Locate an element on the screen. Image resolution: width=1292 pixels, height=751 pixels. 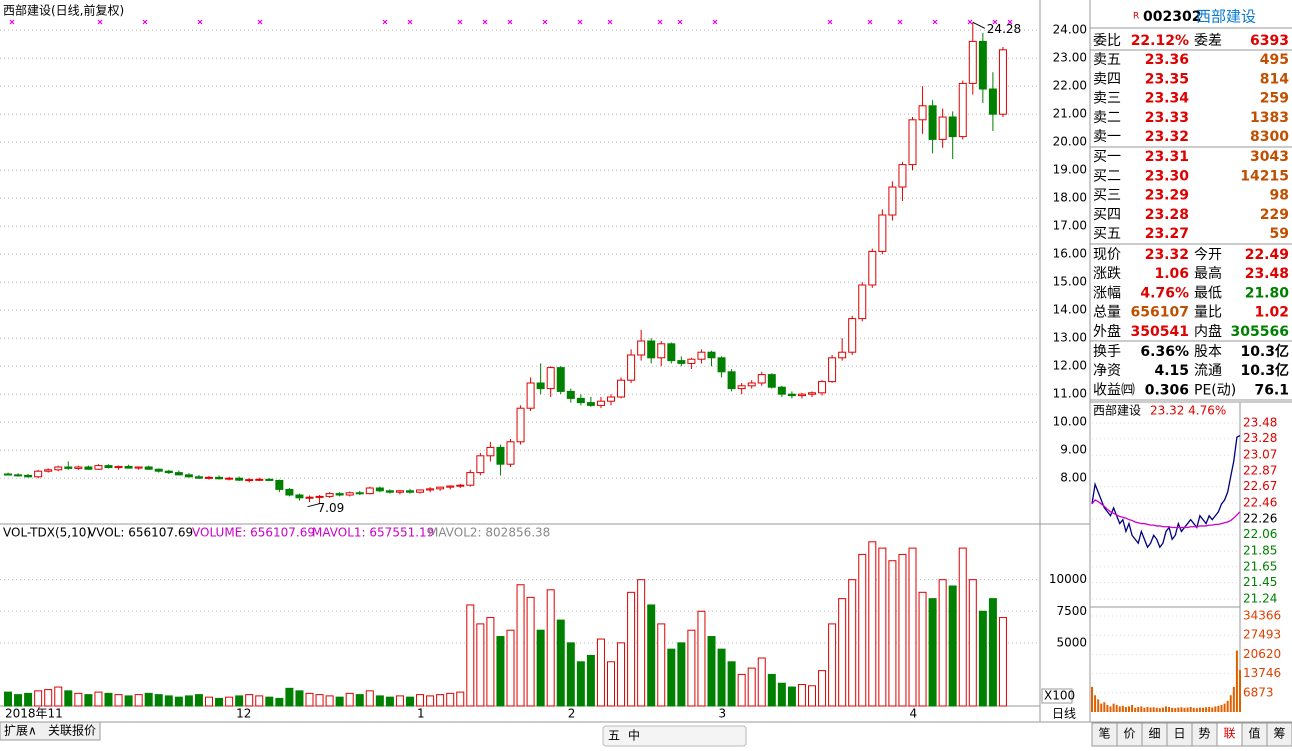
annotation-line is located at coordinates (313, 505).